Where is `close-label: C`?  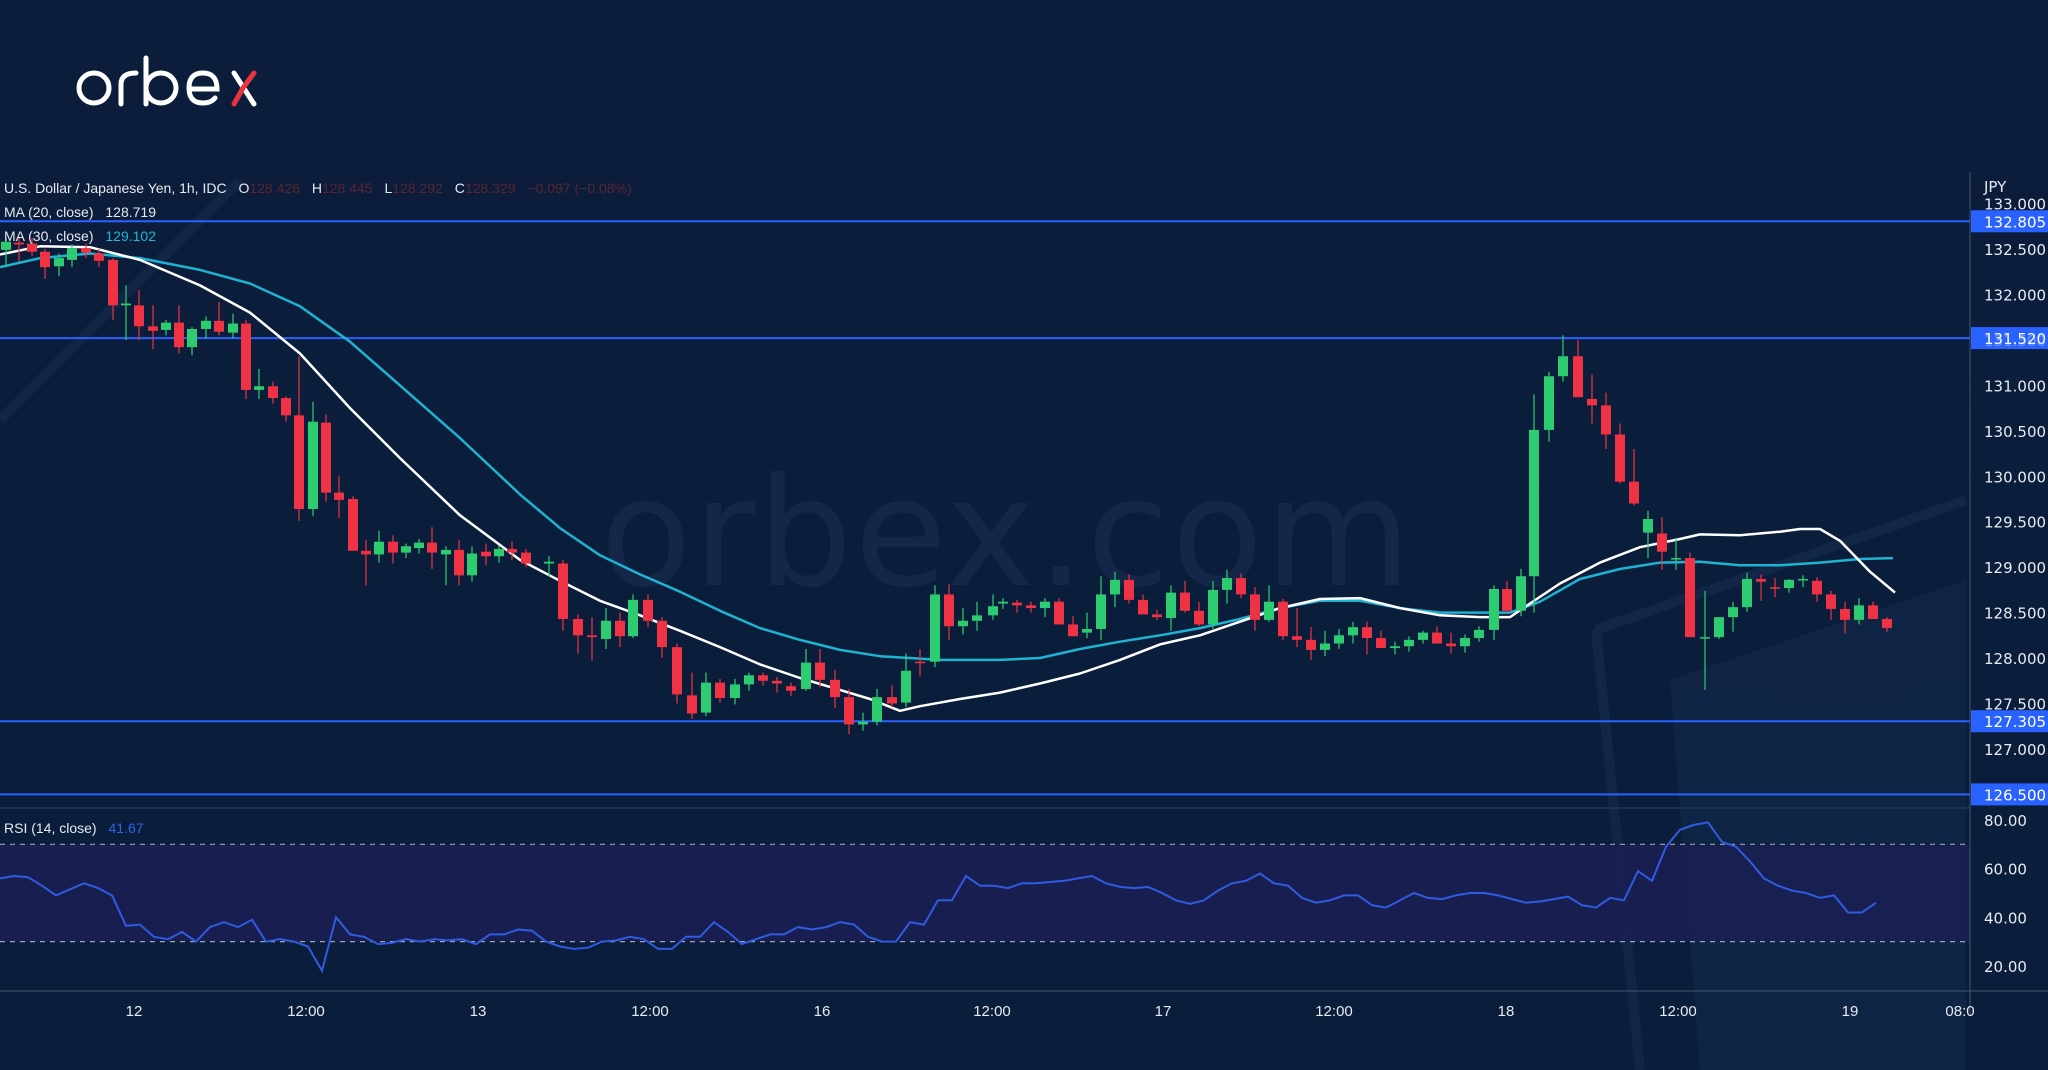 close-label: C is located at coordinates (459, 188).